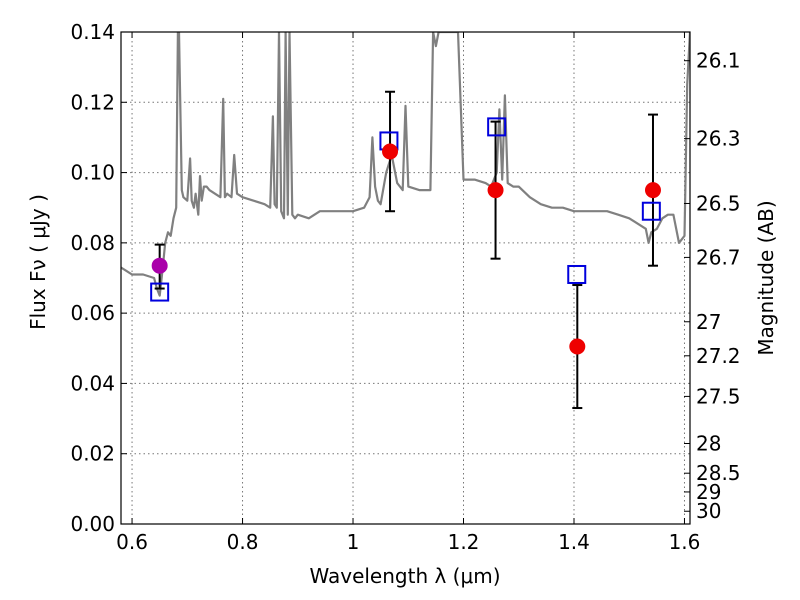 This screenshot has height=600, width=800. I want to click on y-tick-label: 0.14, so click(92, 32).